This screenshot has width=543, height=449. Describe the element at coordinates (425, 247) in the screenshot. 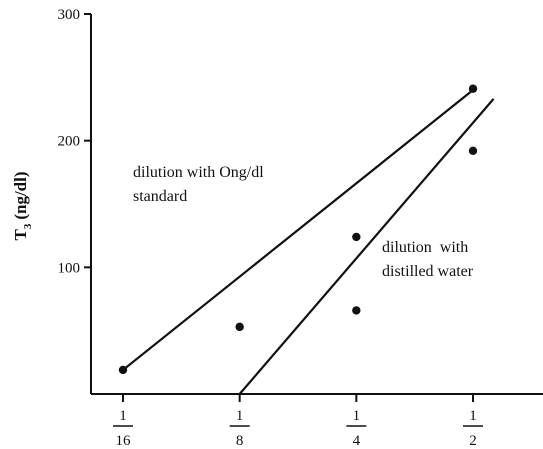

I see `series-2-label-line-1: dilution with` at that location.